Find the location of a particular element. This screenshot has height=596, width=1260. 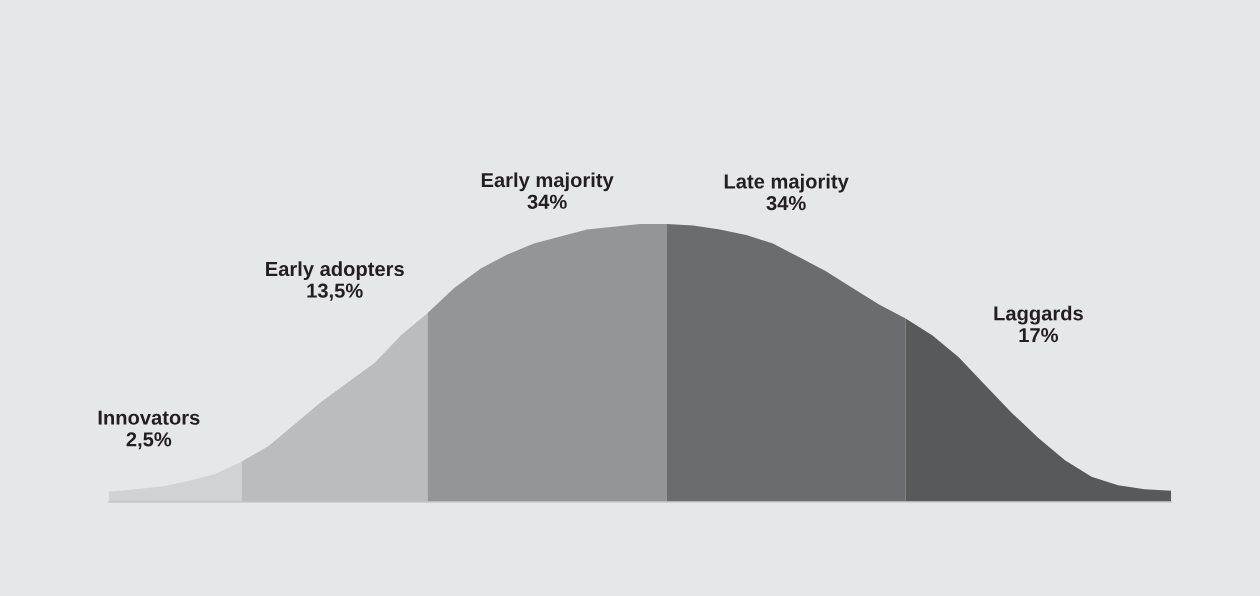

series-label: Early majority is located at coordinates (547, 182).